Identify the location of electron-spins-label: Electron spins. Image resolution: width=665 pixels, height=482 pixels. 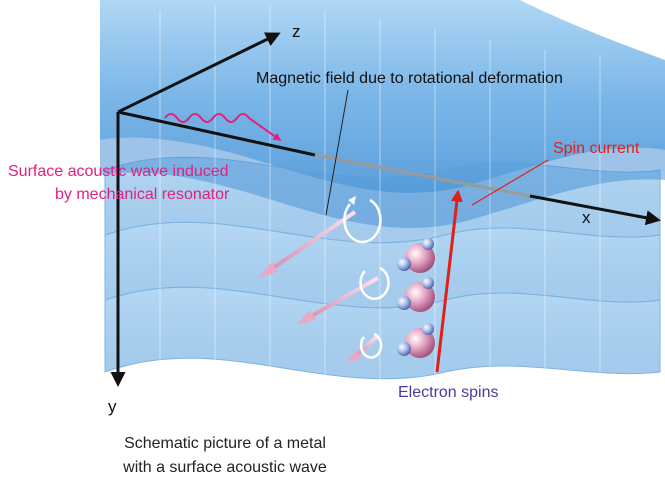
(448, 392).